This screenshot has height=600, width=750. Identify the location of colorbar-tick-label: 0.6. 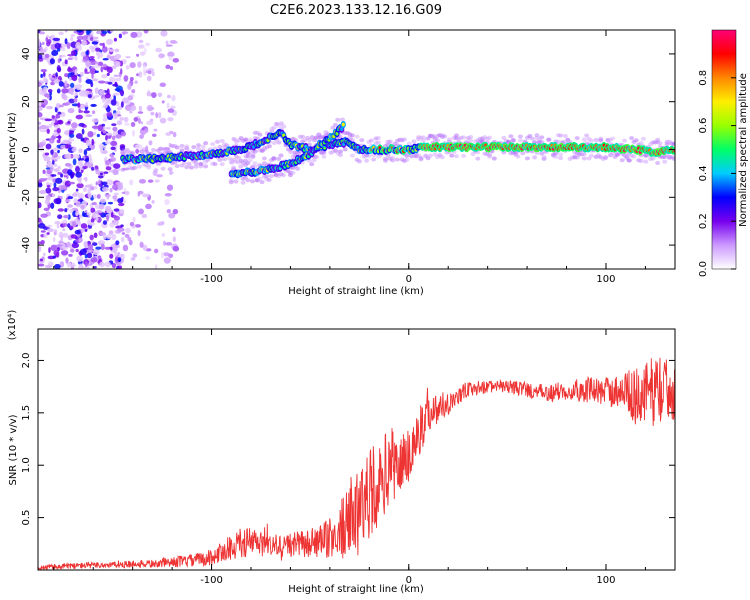
(703, 126).